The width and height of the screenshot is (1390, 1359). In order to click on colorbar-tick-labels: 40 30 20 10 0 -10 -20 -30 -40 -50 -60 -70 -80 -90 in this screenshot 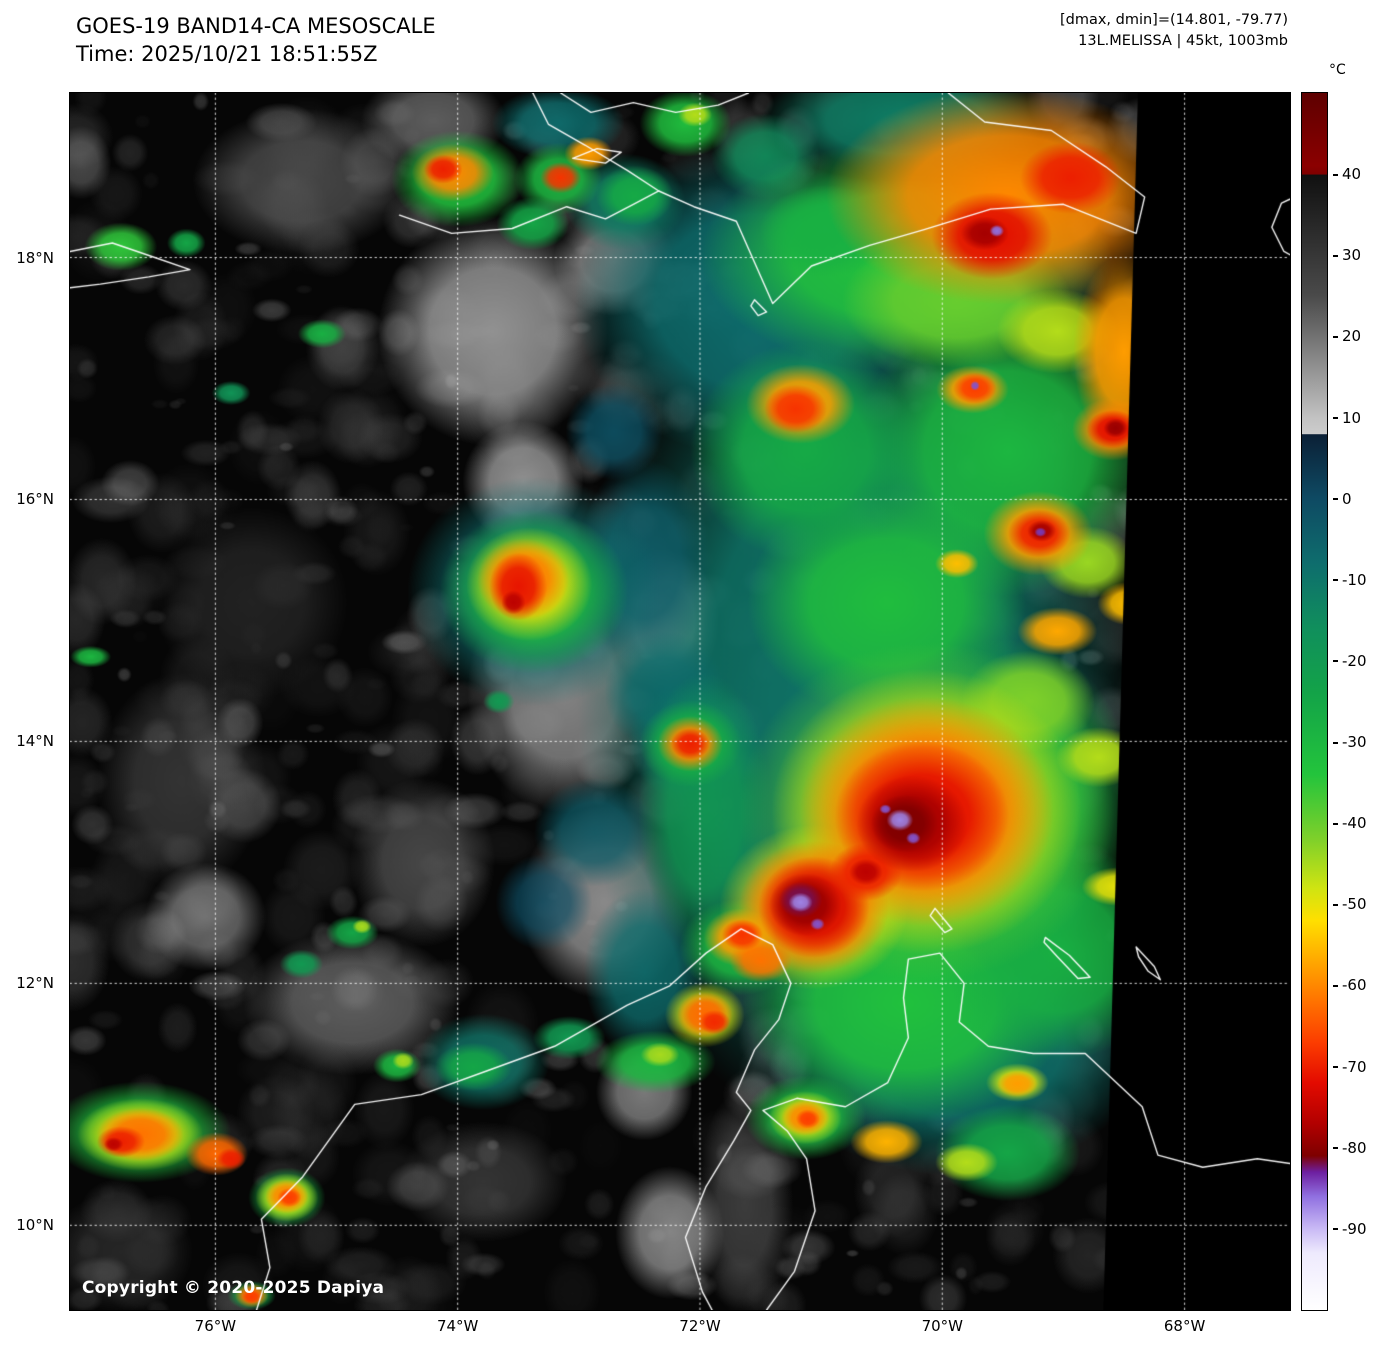, I will do `click(1361, 701)`.